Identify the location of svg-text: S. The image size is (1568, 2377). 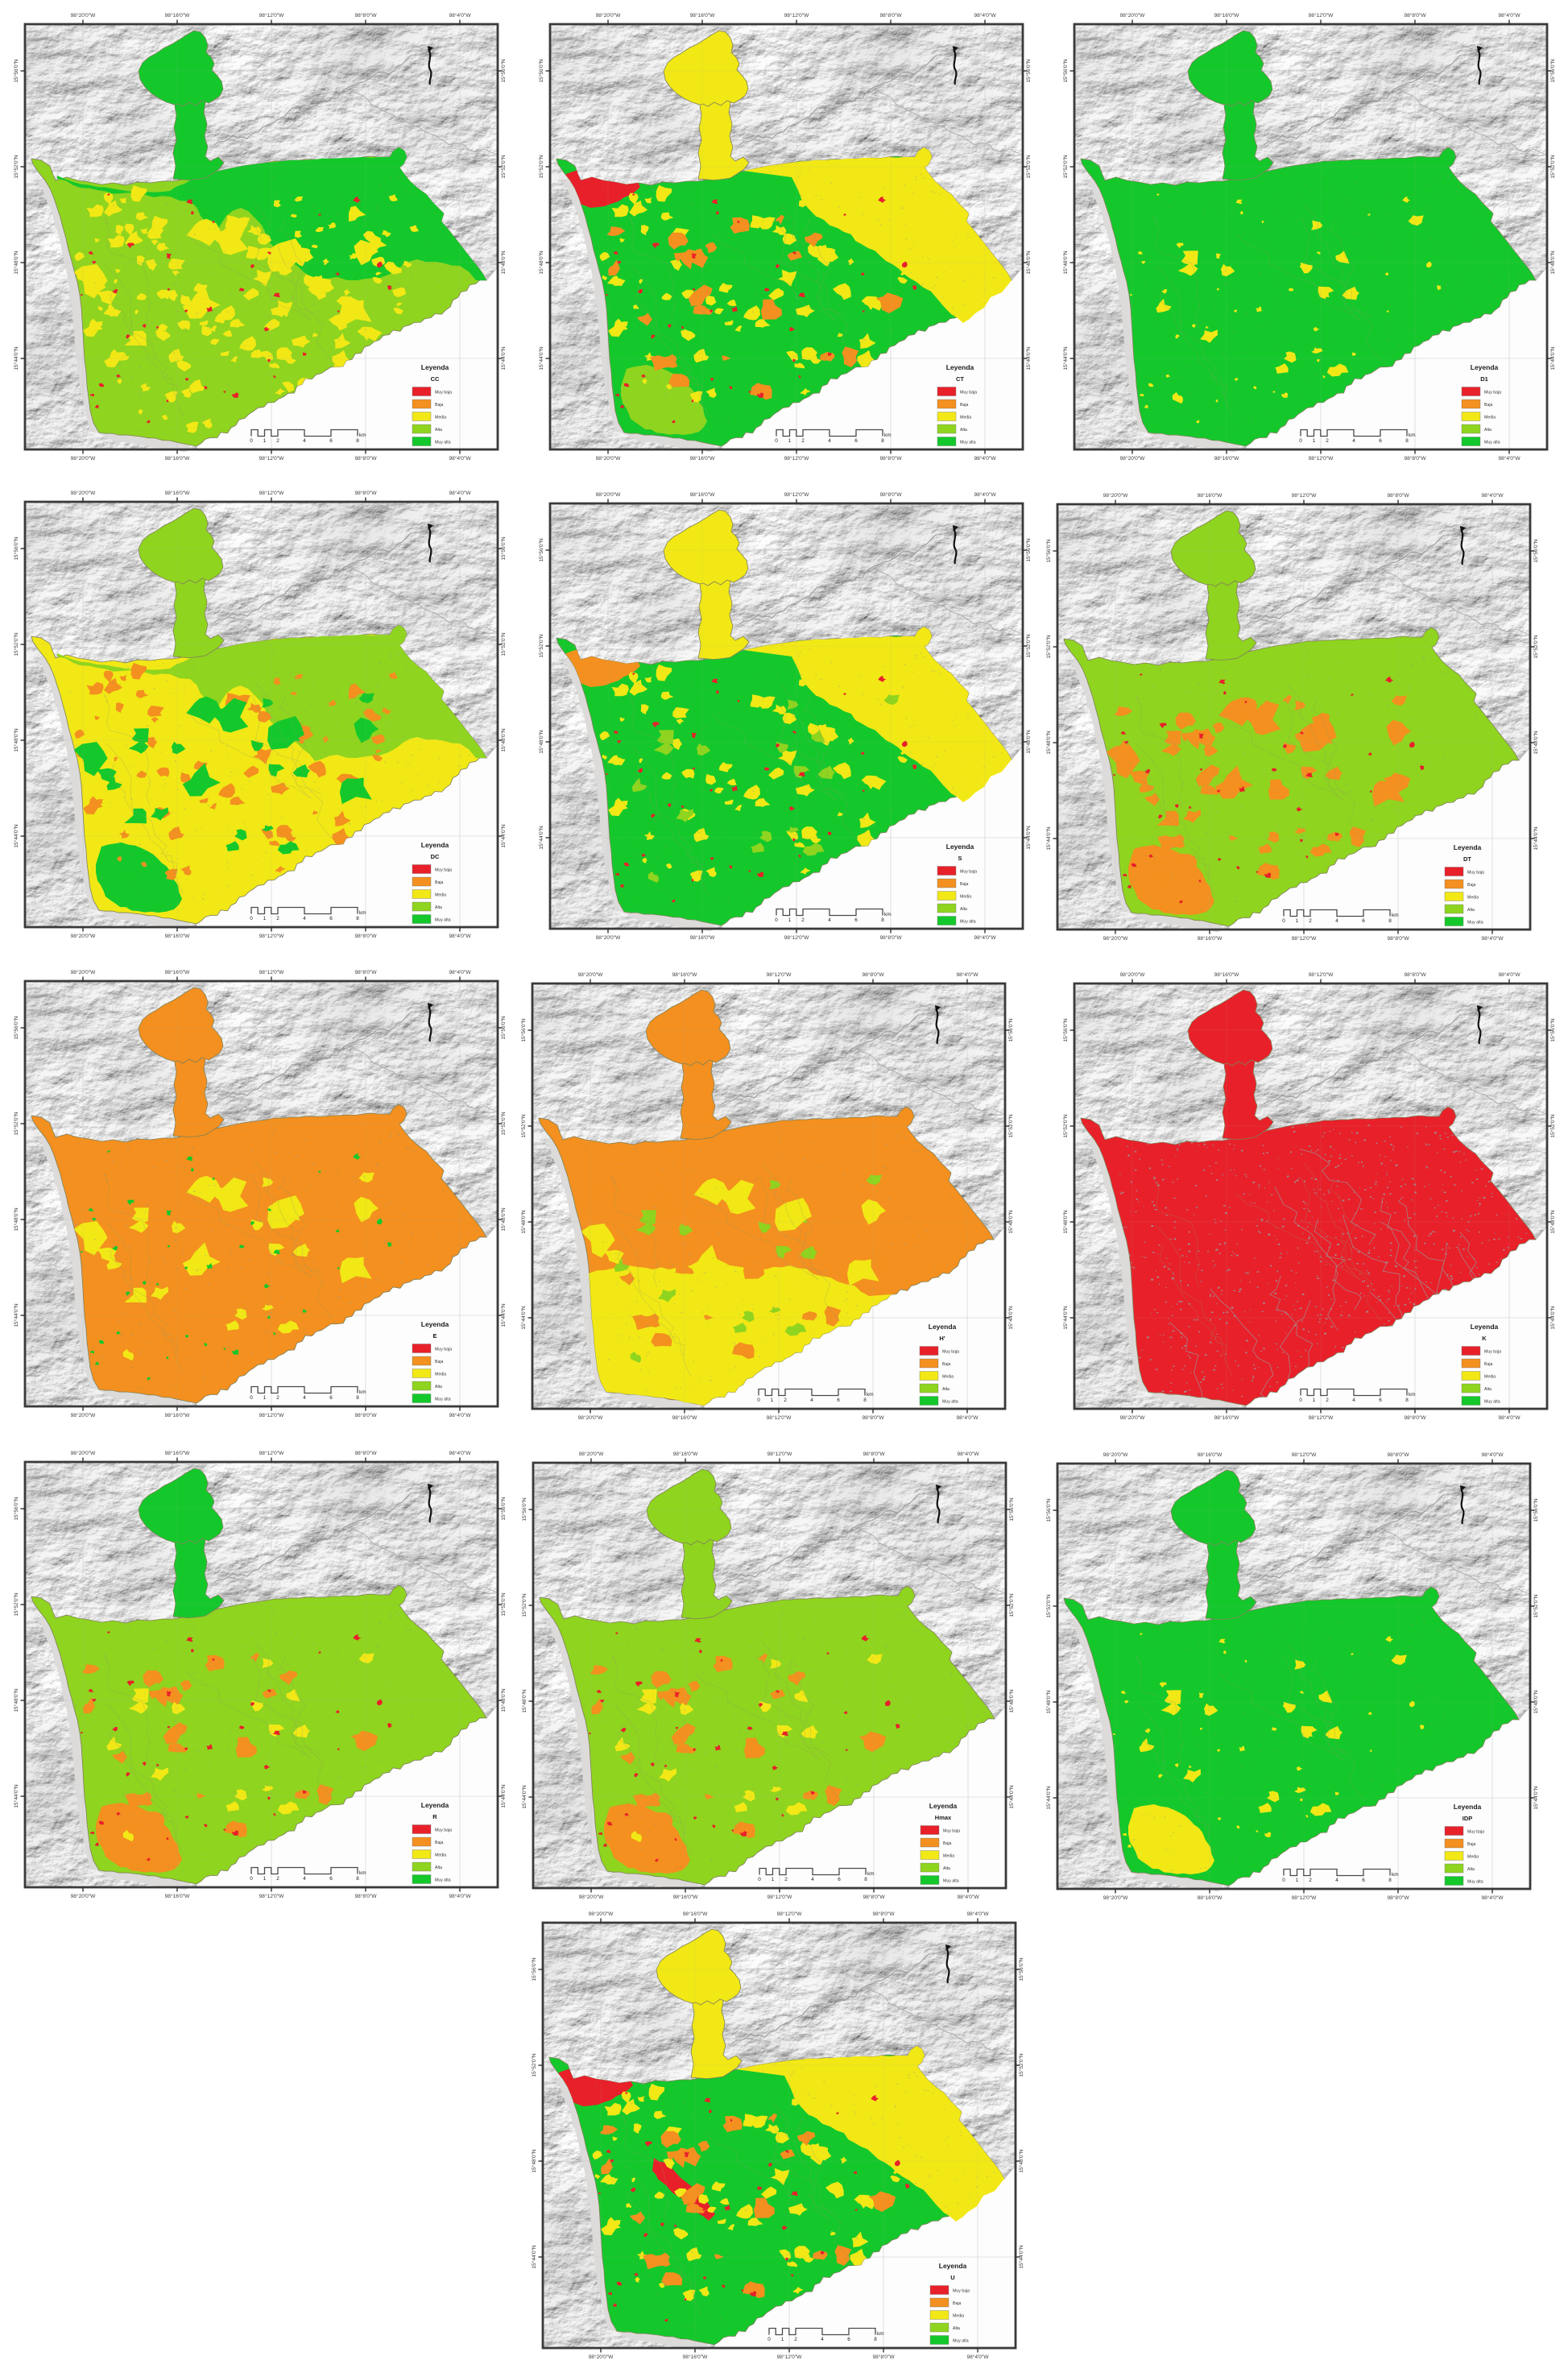
(960, 858).